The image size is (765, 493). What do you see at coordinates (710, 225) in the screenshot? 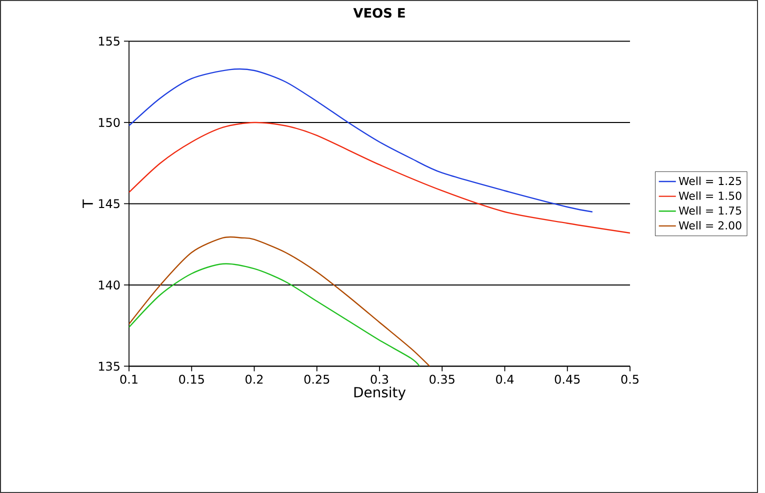
I see `legend-label: Well = 2.00` at bounding box center [710, 225].